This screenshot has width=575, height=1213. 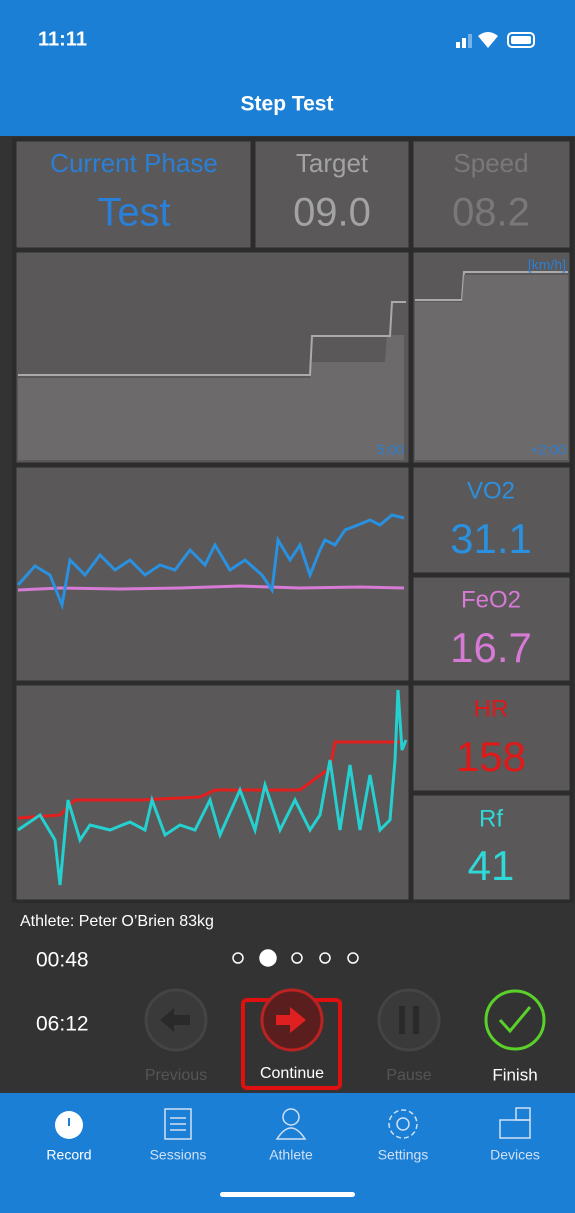 I want to click on phase-value: Test, so click(x=133, y=213).